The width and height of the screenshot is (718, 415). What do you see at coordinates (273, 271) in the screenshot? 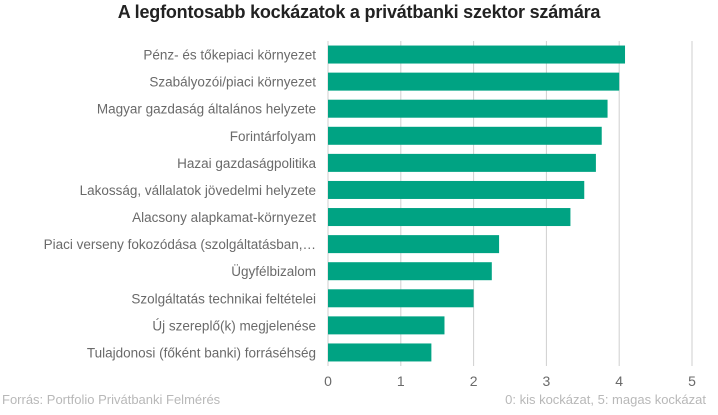
I see `category-label: Ügyfélbizalom` at bounding box center [273, 271].